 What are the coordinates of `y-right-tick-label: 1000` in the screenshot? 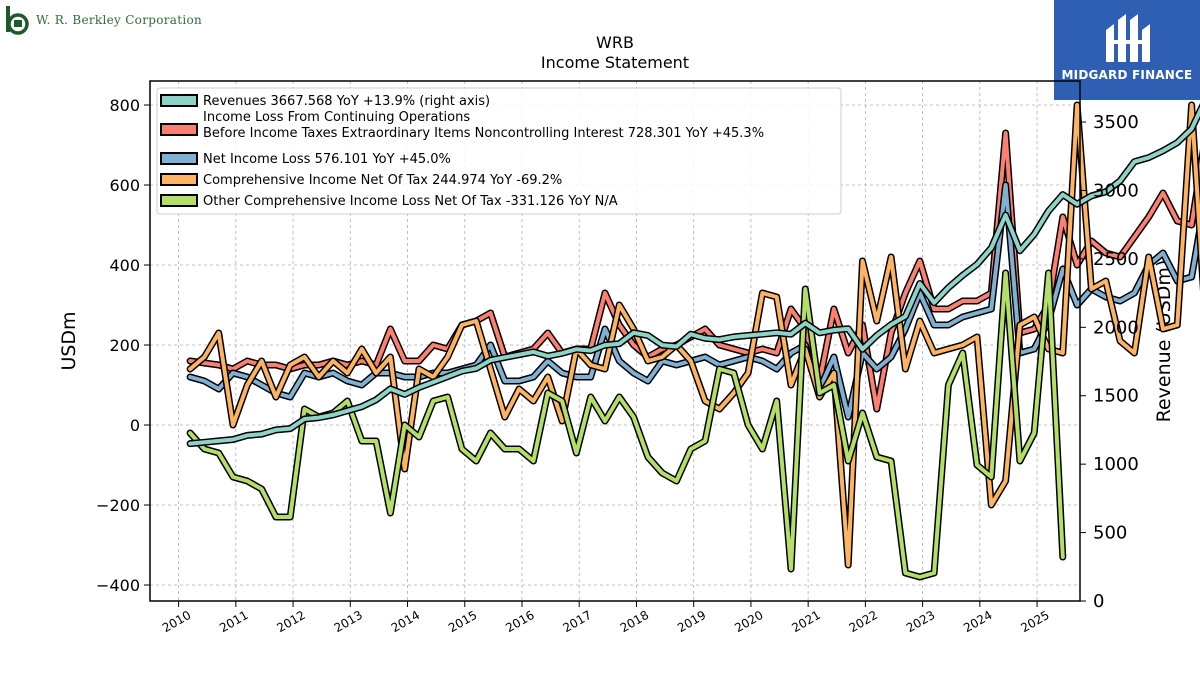 It's located at (1116, 464).